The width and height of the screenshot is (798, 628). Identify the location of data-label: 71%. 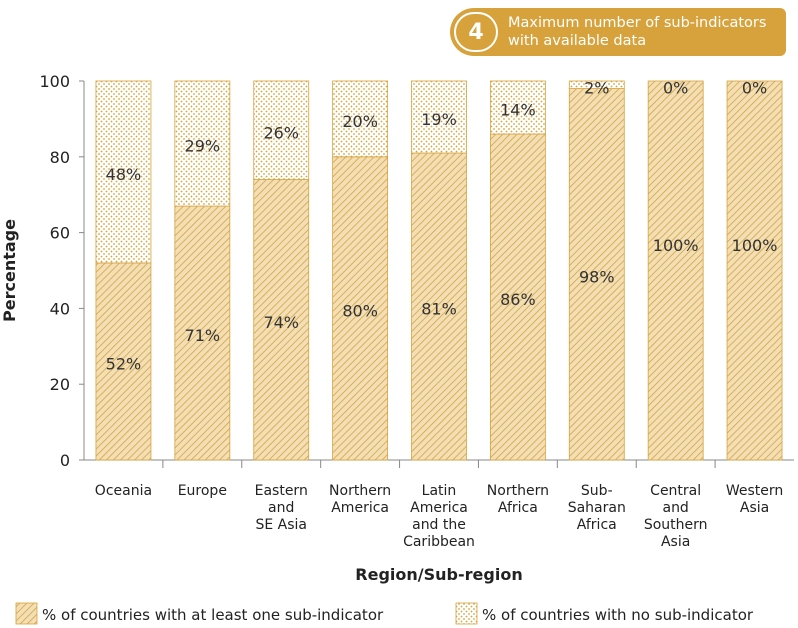
(203, 335).